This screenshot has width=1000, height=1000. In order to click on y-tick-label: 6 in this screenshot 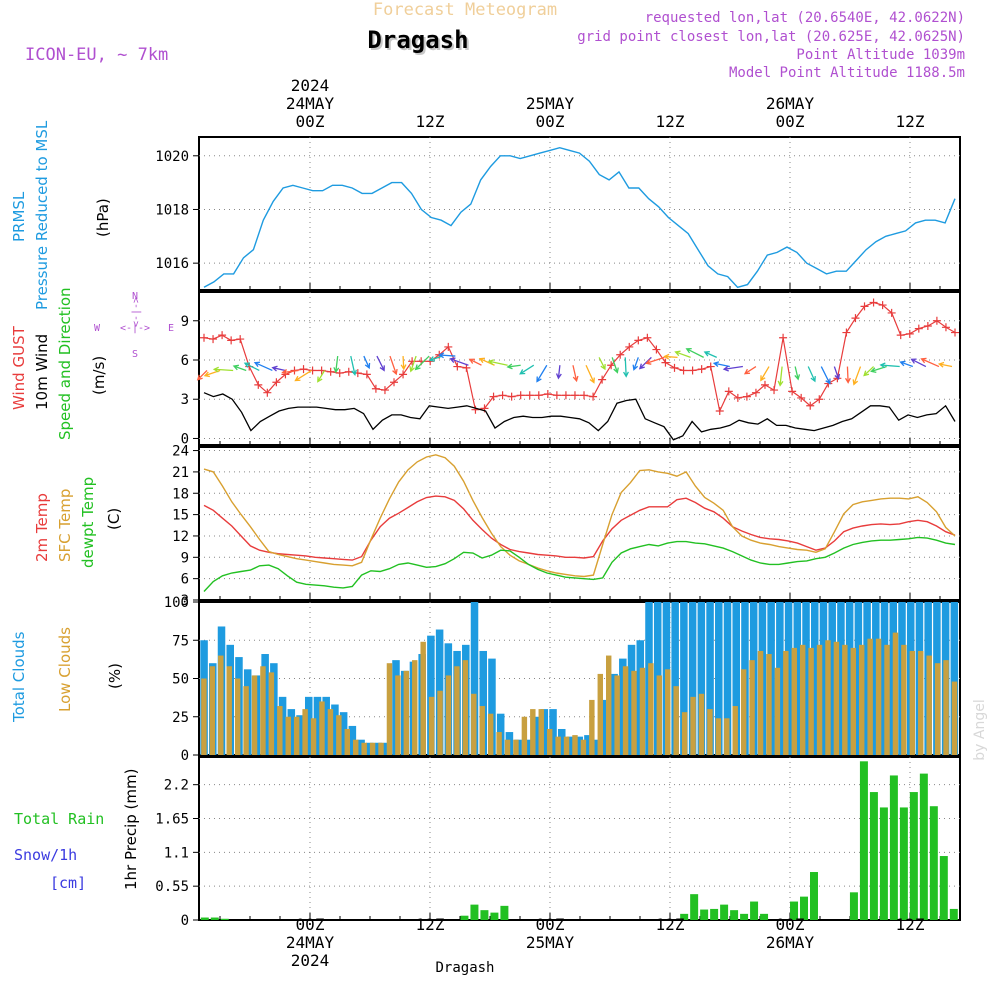, I will do `click(185, 580)`.